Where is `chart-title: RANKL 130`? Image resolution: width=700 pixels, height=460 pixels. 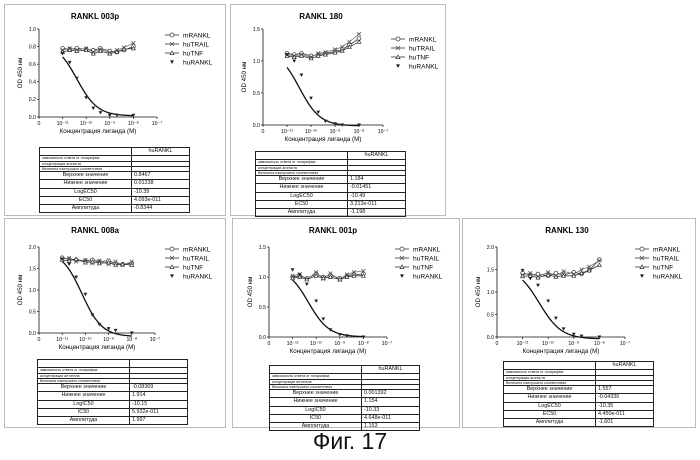 chart-title: RANKL 130 is located at coordinates (567, 230).